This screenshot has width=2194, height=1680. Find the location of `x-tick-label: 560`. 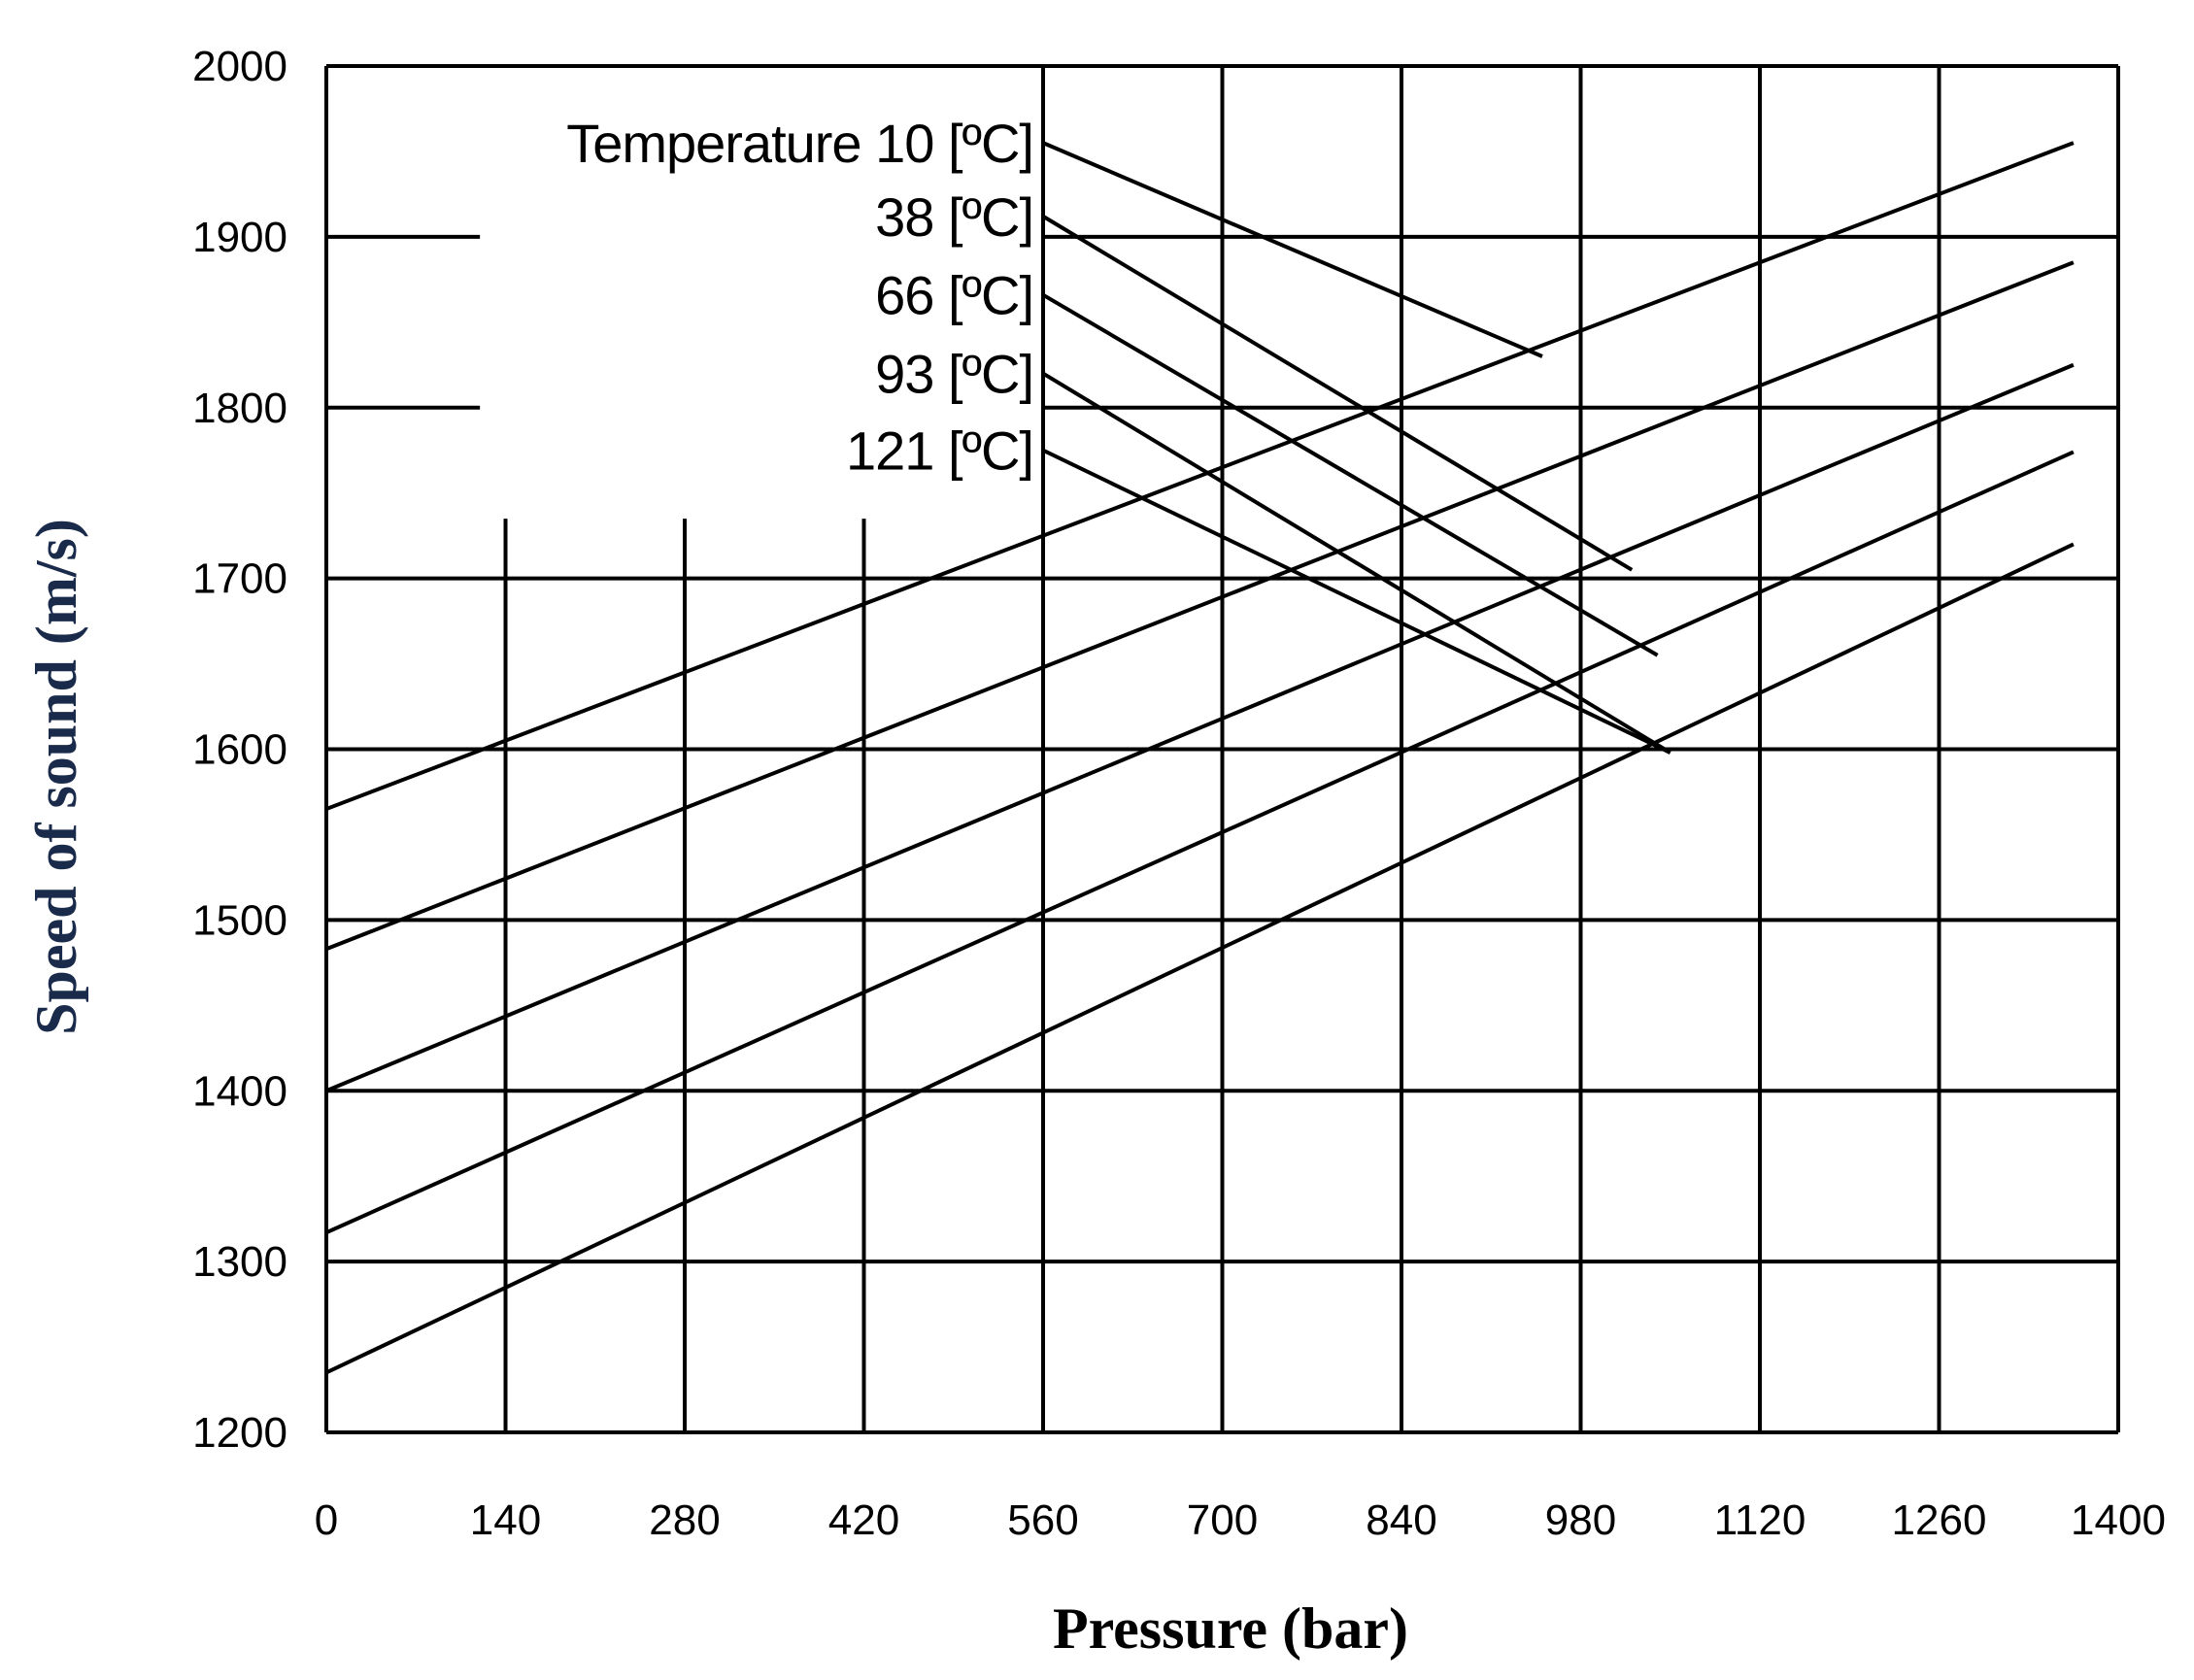

x-tick-label: 560 is located at coordinates (1043, 1520).